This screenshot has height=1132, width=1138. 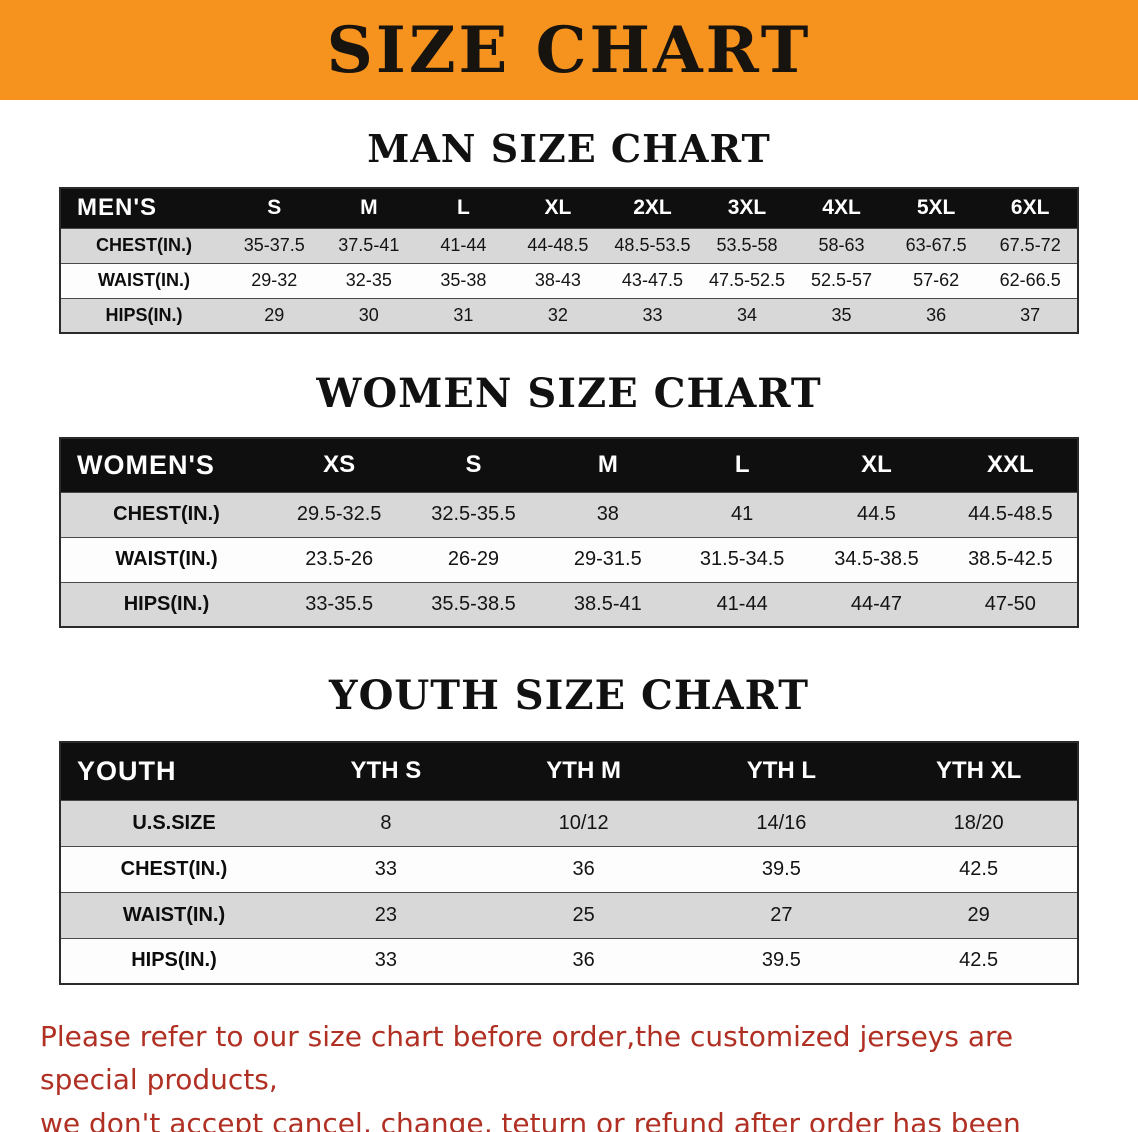 I want to click on value-cell: 35.5-38.5, so click(x=473, y=603).